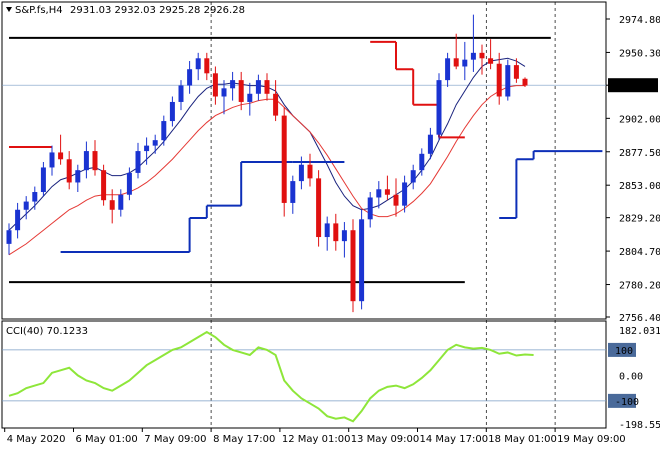 The image size is (660, 454). Describe the element at coordinates (107, 439) in the screenshot. I see `x-tick-label: 6 May 01:00` at that location.